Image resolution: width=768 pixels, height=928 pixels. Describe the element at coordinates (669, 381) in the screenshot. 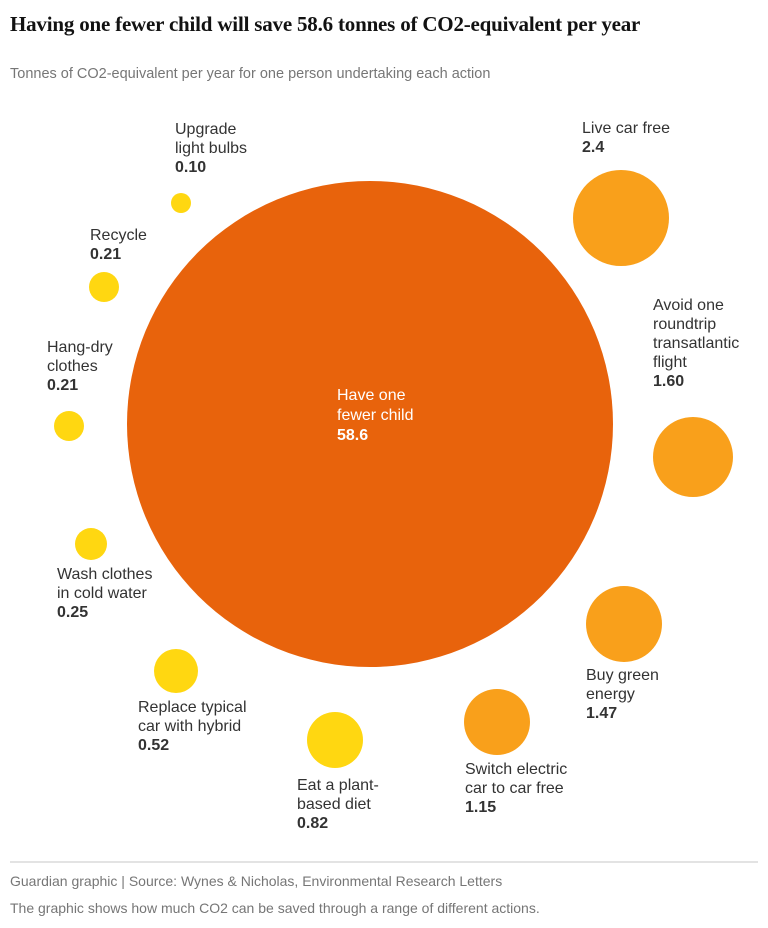

I see `bubble-value: 1.60` at that location.